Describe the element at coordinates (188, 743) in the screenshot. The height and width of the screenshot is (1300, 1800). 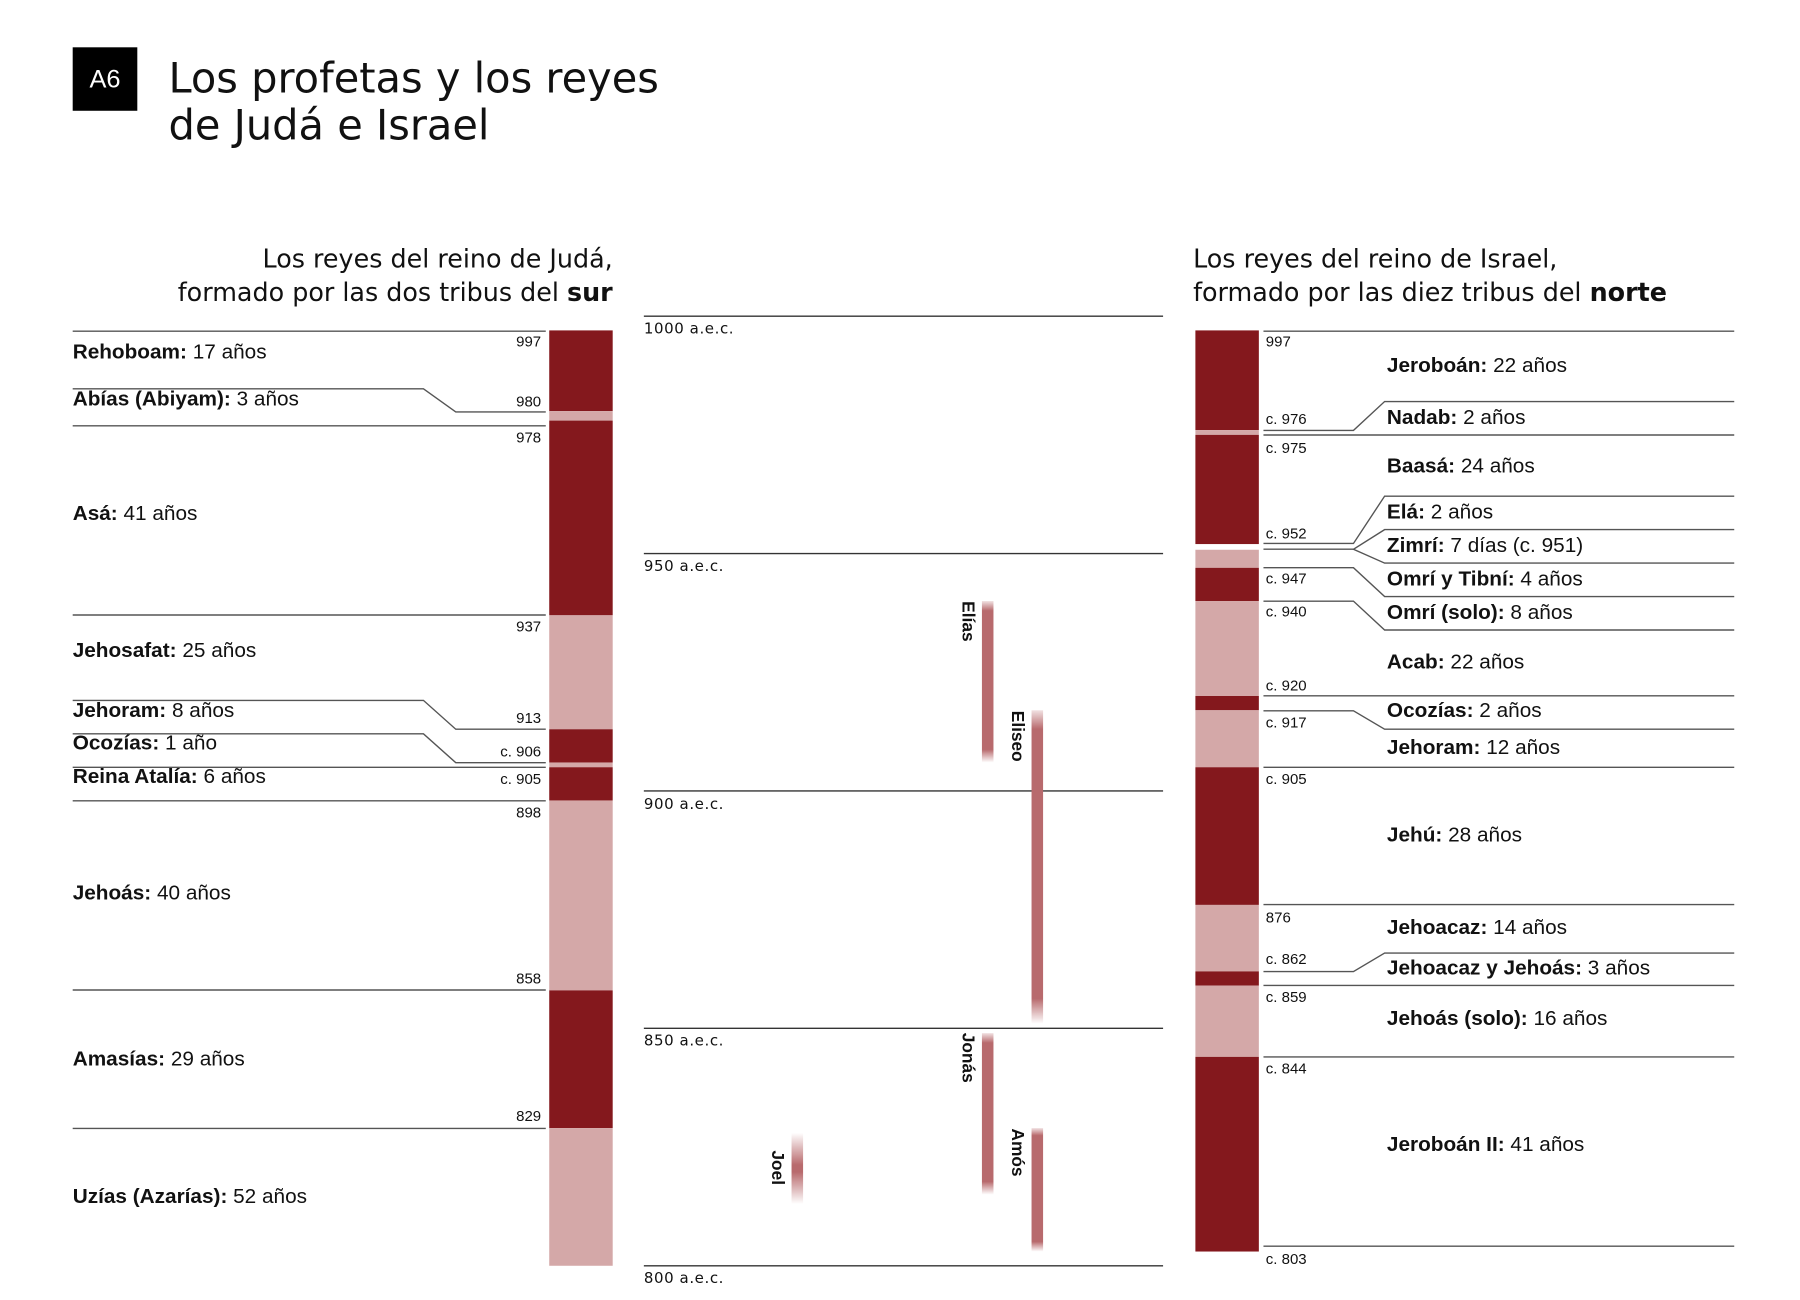
I see `reign-length: 1 año` at that location.